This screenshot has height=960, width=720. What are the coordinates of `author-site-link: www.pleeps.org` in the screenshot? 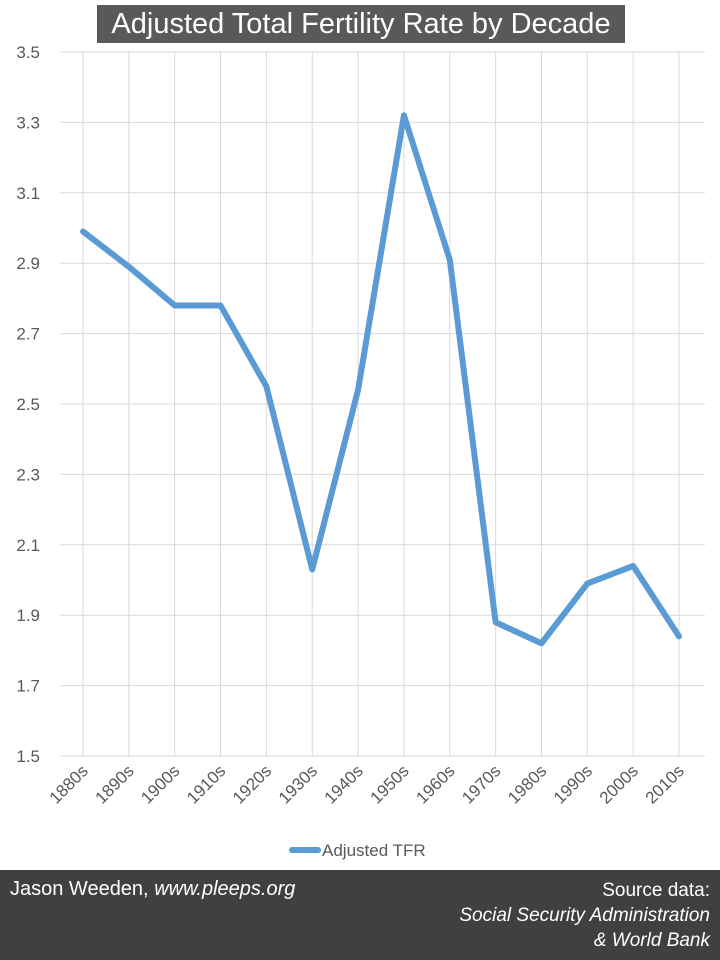 It's located at (225, 889).